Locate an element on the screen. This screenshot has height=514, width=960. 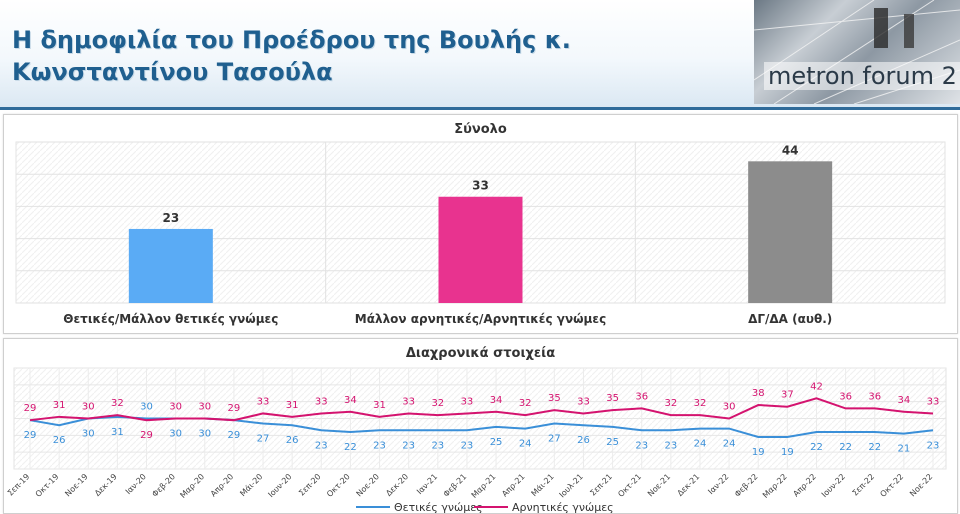
tick-label: Φεβ-22 is located at coordinates (746, 485).